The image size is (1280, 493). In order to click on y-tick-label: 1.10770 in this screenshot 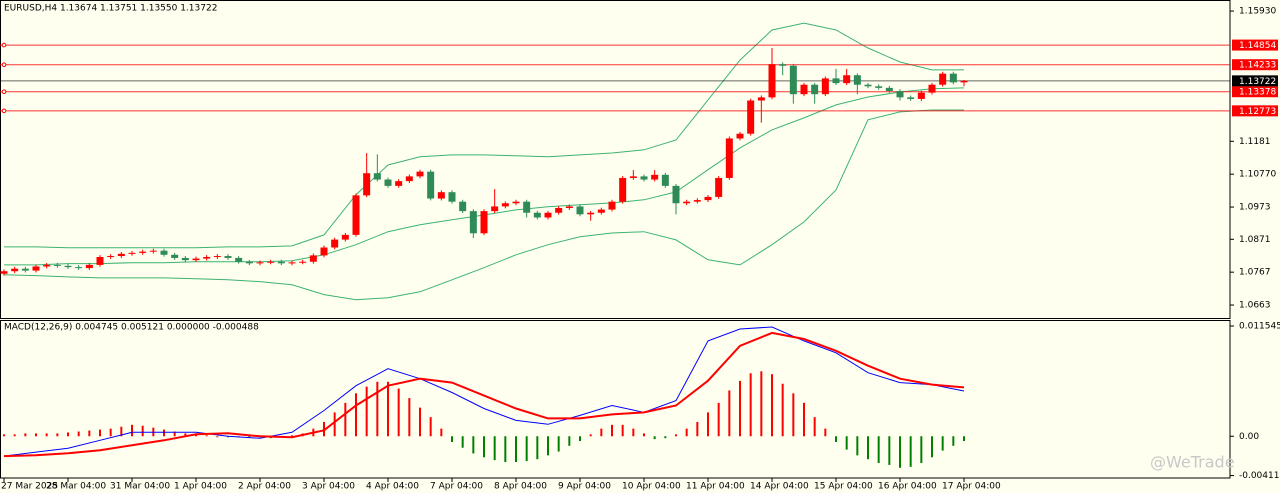, I will do `click(1257, 175)`.